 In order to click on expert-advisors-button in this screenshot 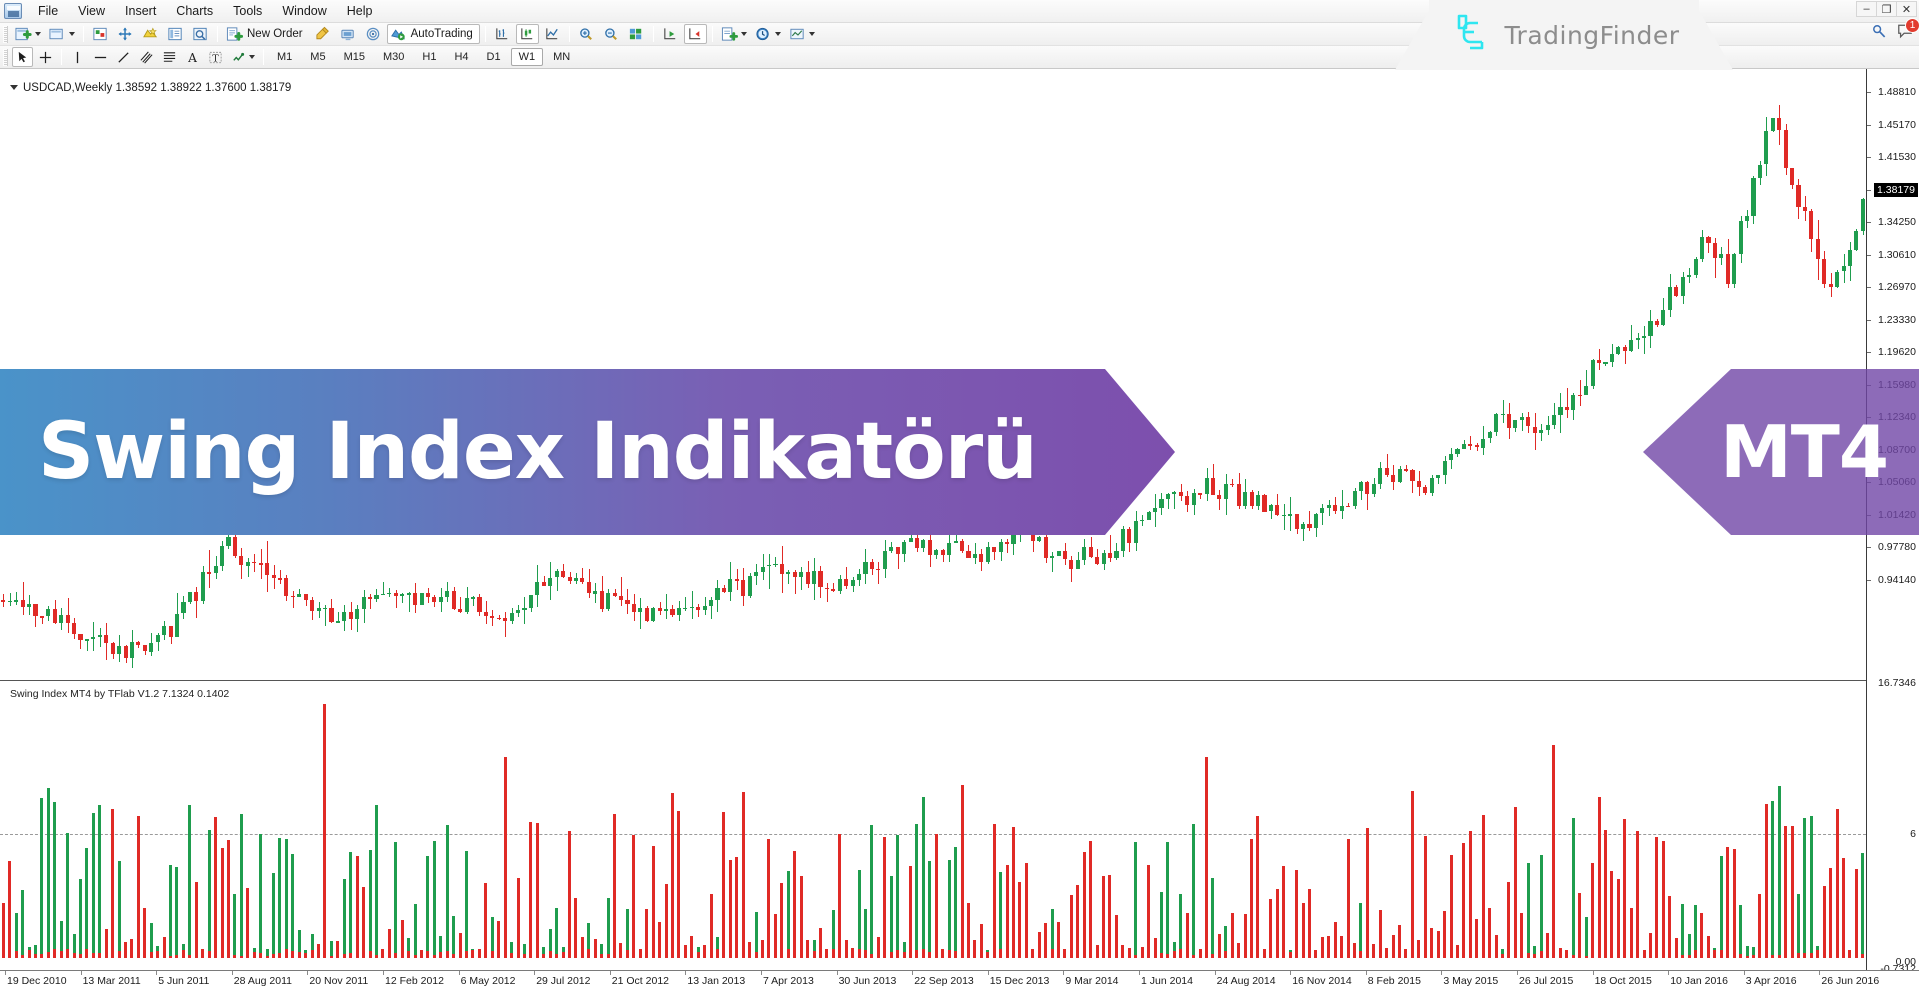, I will do `click(348, 34)`.